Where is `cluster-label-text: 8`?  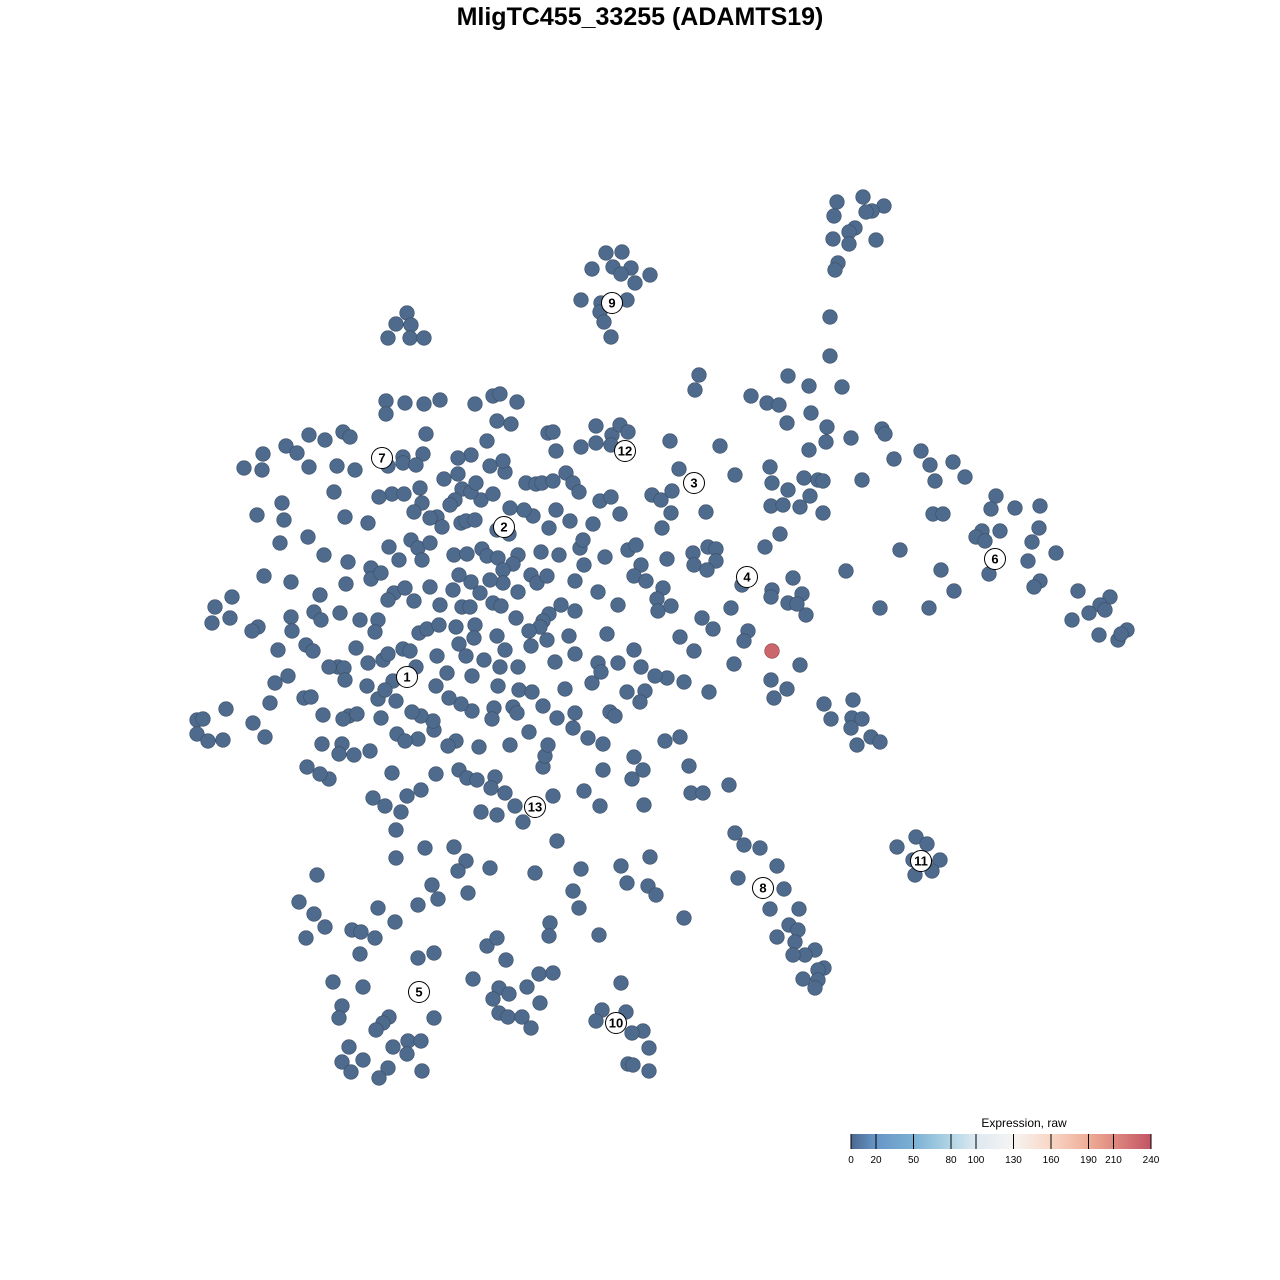 cluster-label-text: 8 is located at coordinates (762, 888).